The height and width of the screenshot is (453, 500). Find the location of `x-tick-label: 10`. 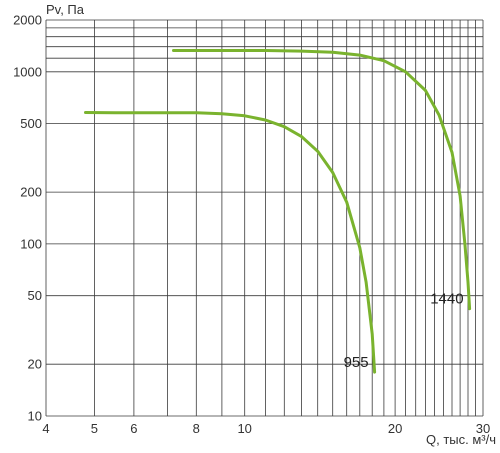

x-tick-label: 10 is located at coordinates (244, 428).